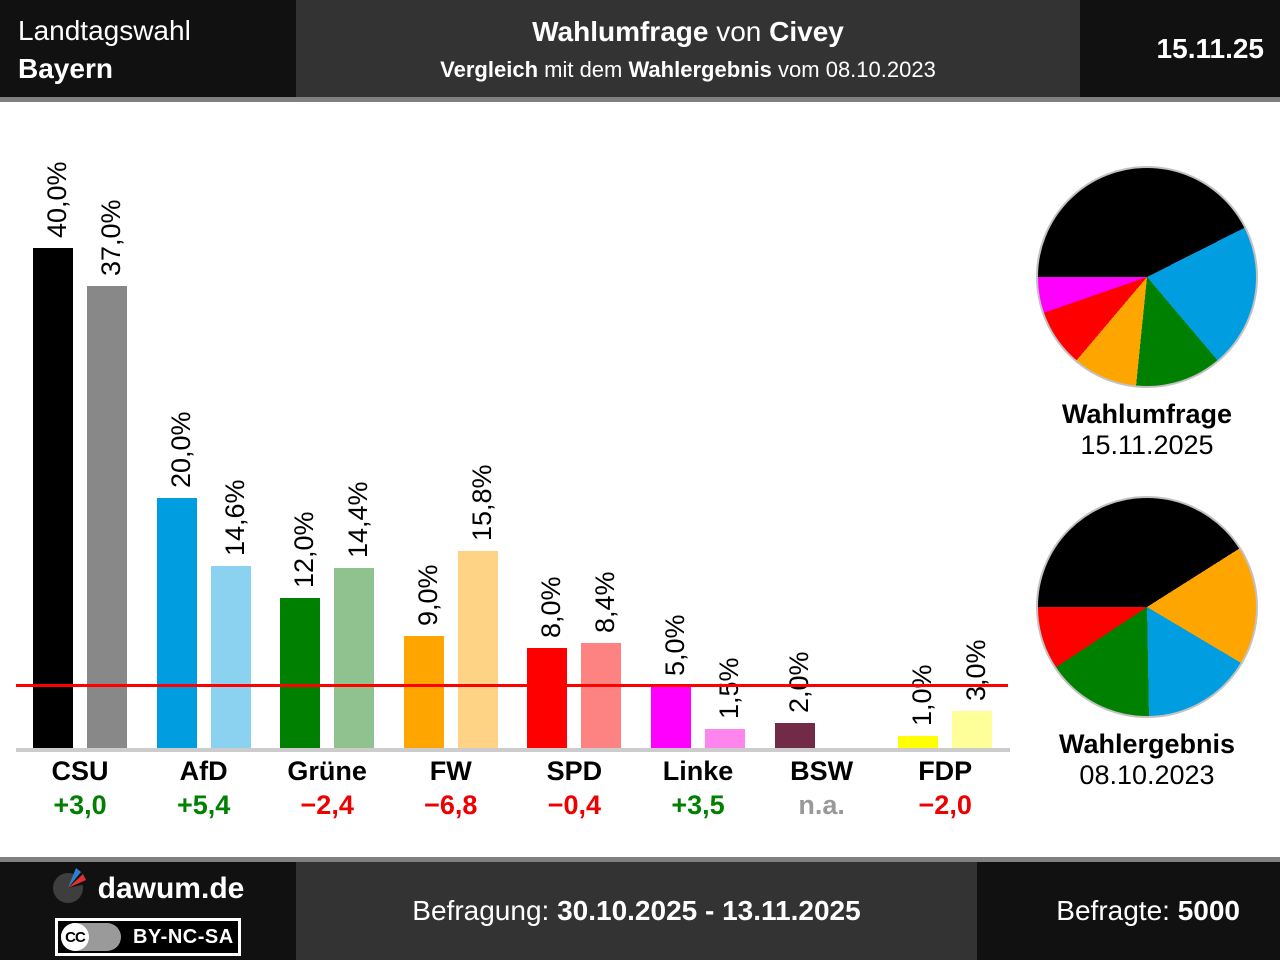  I want to click on bar-value-label: 40,0%, so click(57, 199).